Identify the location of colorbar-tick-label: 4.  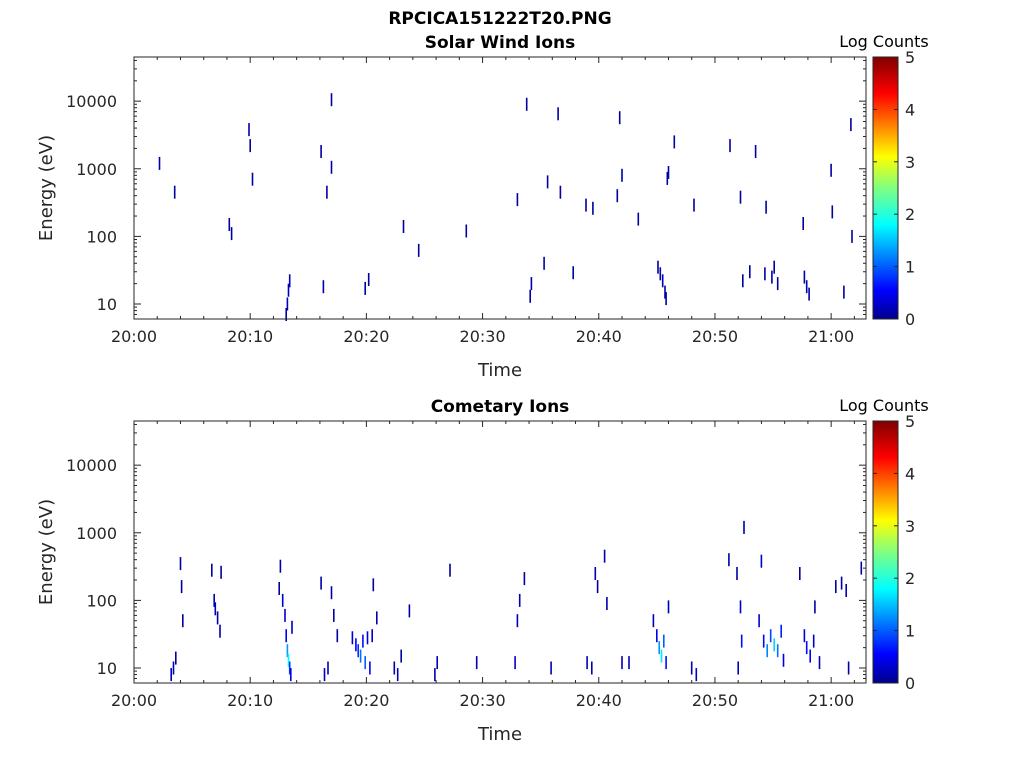
(910, 109).